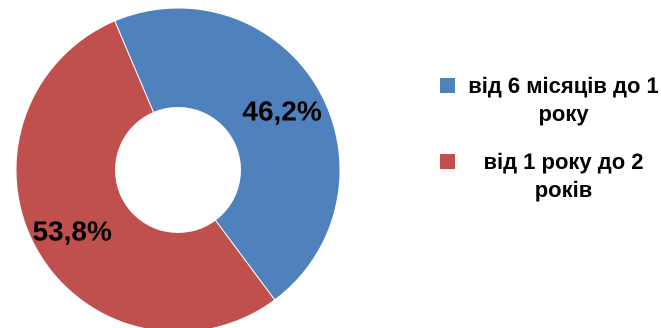 Image resolution: width=661 pixels, height=328 pixels. I want to click on legend-swatch-blue, so click(447, 85).